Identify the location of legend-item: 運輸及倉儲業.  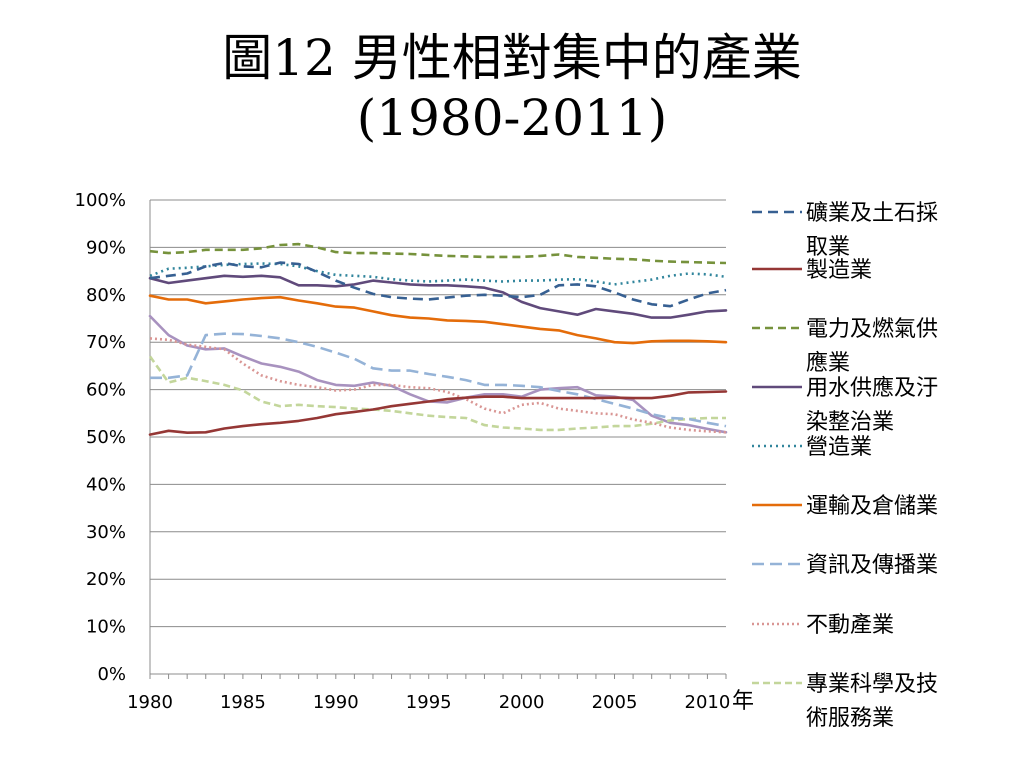
(845, 506).